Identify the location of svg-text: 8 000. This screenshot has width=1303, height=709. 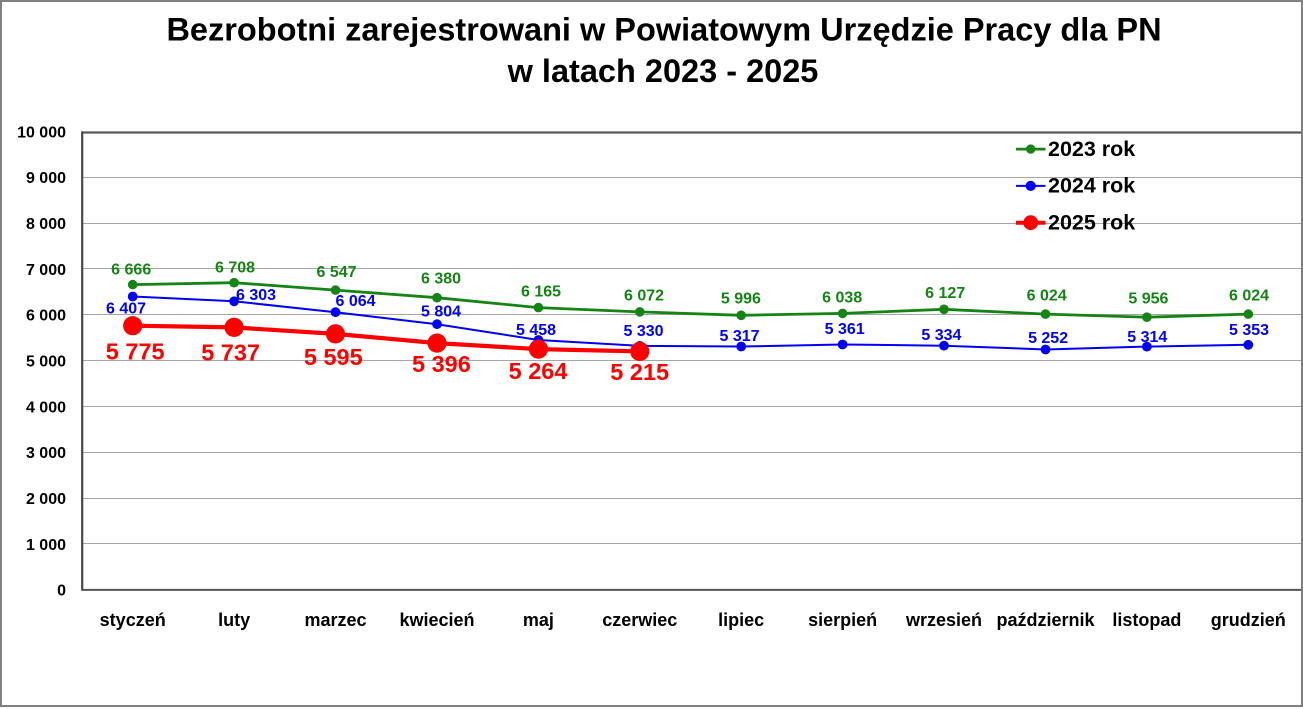
(46, 224).